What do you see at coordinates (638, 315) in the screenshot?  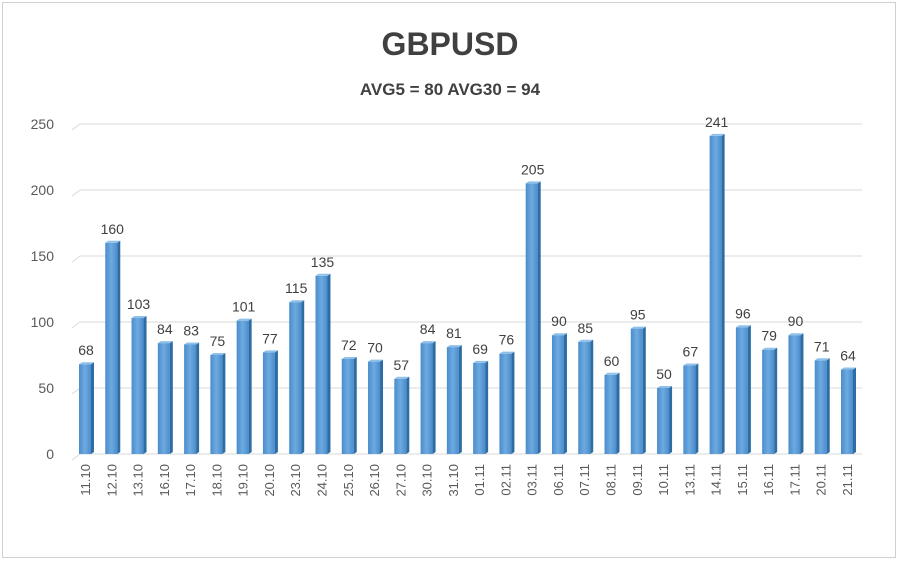 I see `data-label: 95` at bounding box center [638, 315].